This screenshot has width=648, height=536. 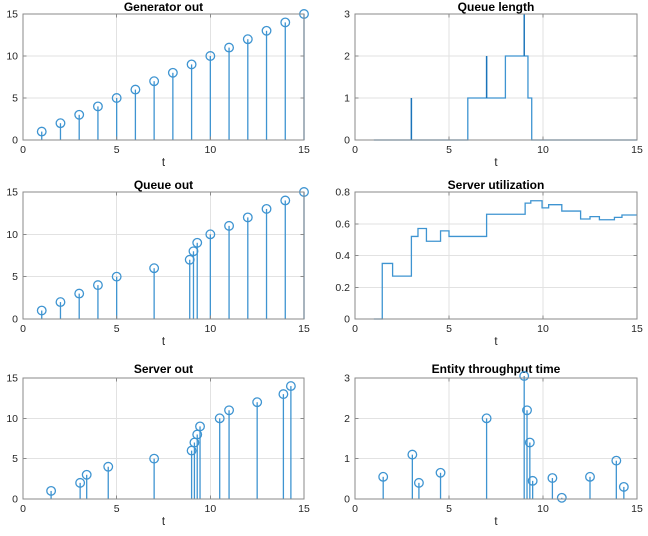 I want to click on plot-title-server-utilization: Server utilization, so click(x=496, y=185).